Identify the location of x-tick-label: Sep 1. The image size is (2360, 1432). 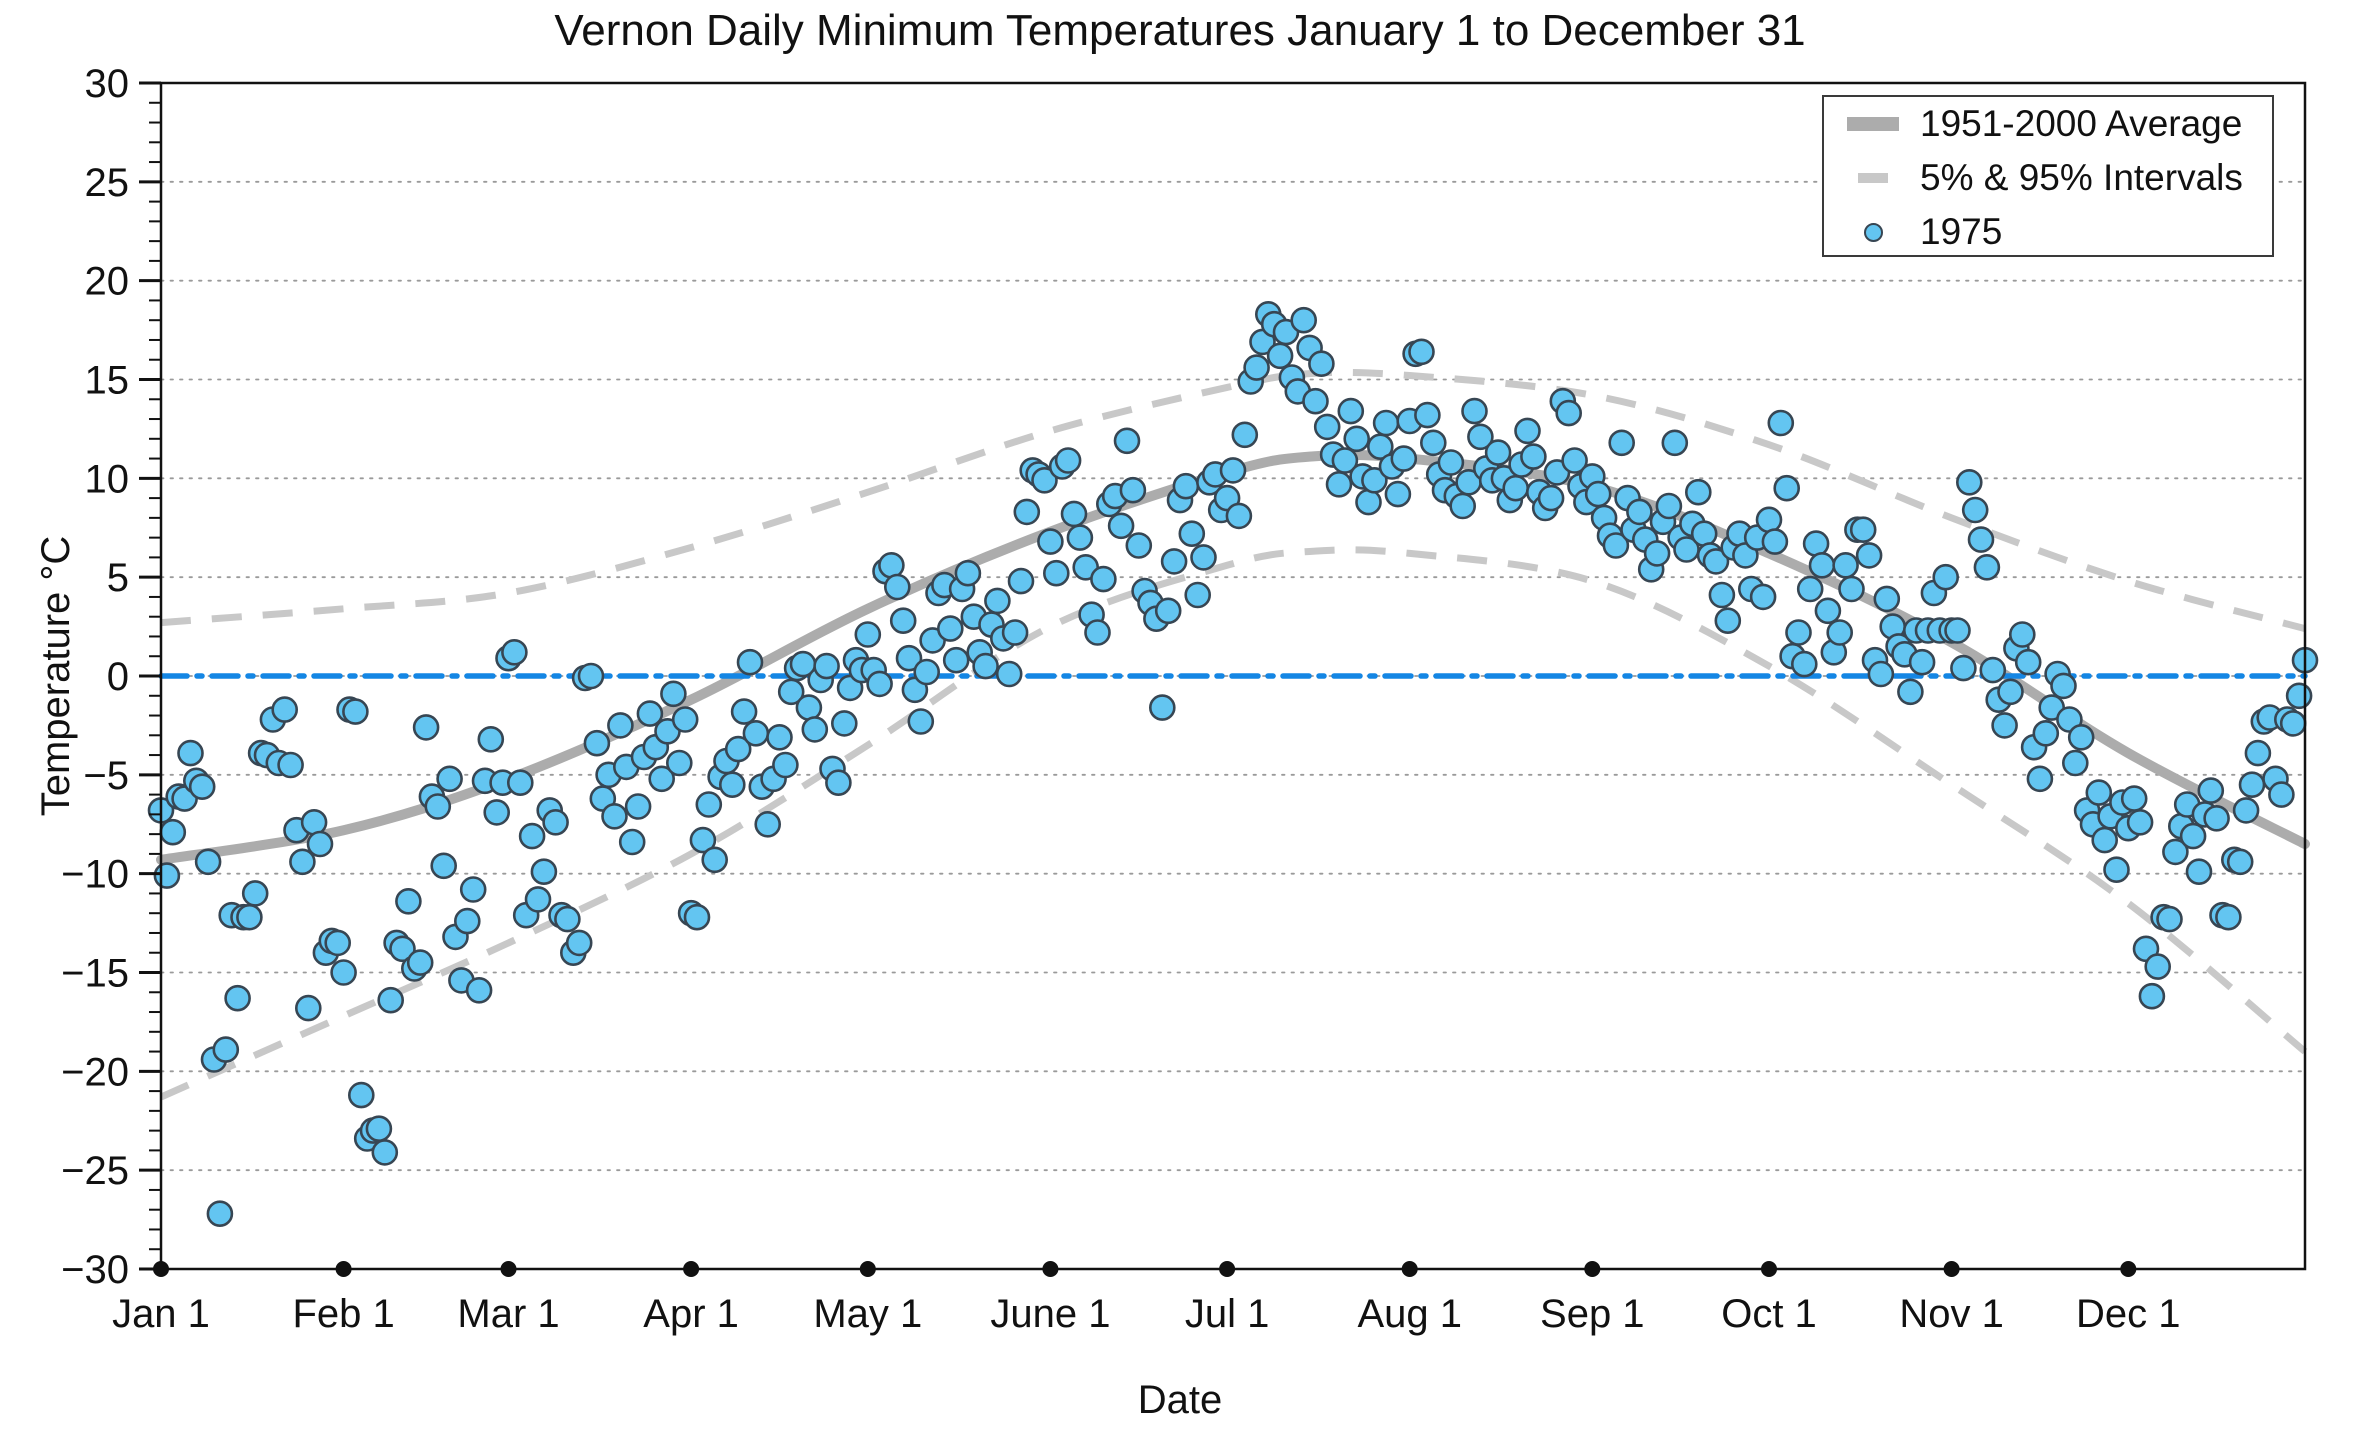
(1592, 1314).